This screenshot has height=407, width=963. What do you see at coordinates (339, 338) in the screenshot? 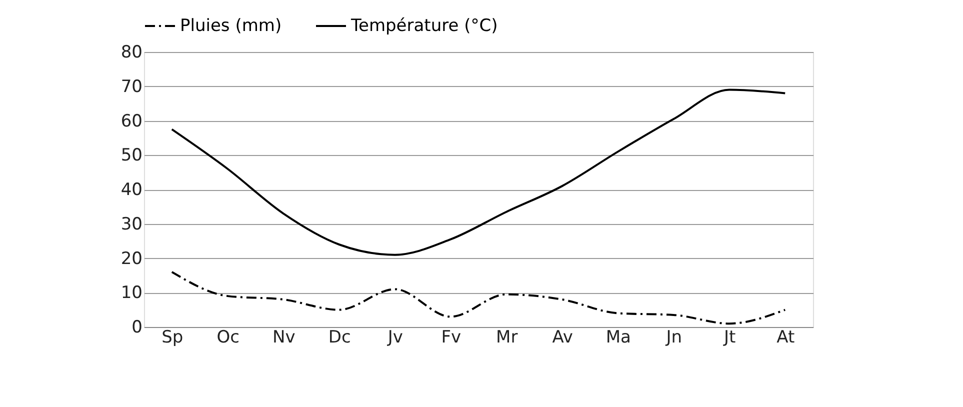
I see `x-tick-label: Dc` at bounding box center [339, 338].